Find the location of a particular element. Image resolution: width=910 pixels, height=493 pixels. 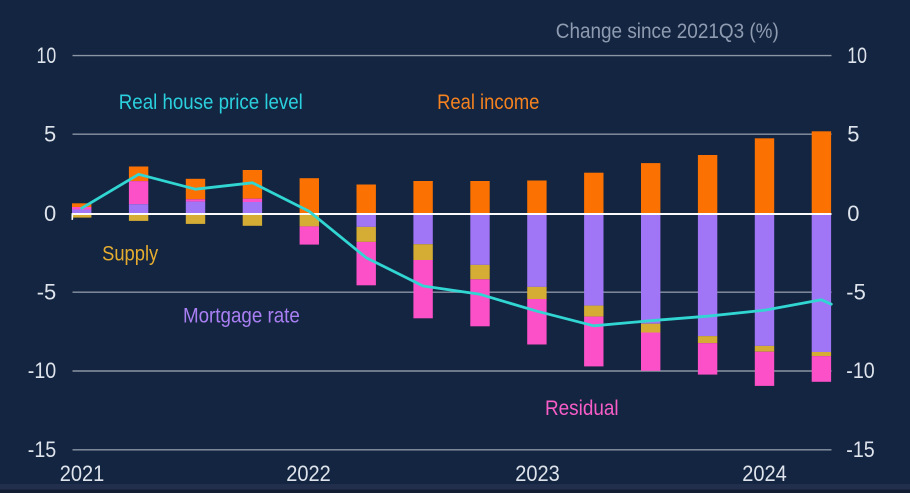

svg-text: Real house price level is located at coordinates (211, 102).